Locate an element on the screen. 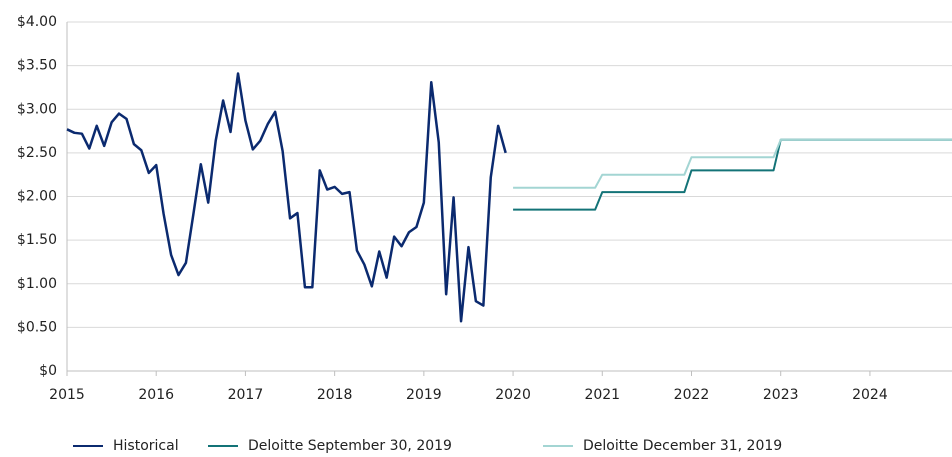  x-tick-label: 2022 is located at coordinates (692, 395).